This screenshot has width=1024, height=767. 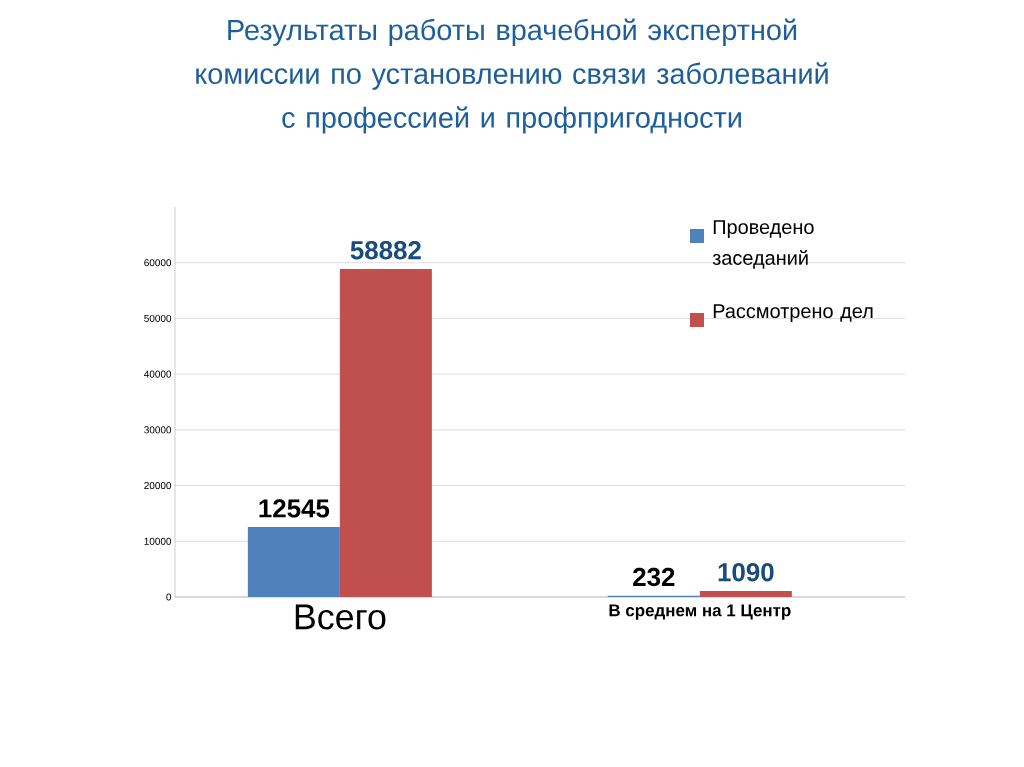 What do you see at coordinates (512, 76) in the screenshot?
I see `chart-title: Результаты работы врачебной экспертной комиссии по установлению связи заболеваний с профессией и профпригодности` at bounding box center [512, 76].